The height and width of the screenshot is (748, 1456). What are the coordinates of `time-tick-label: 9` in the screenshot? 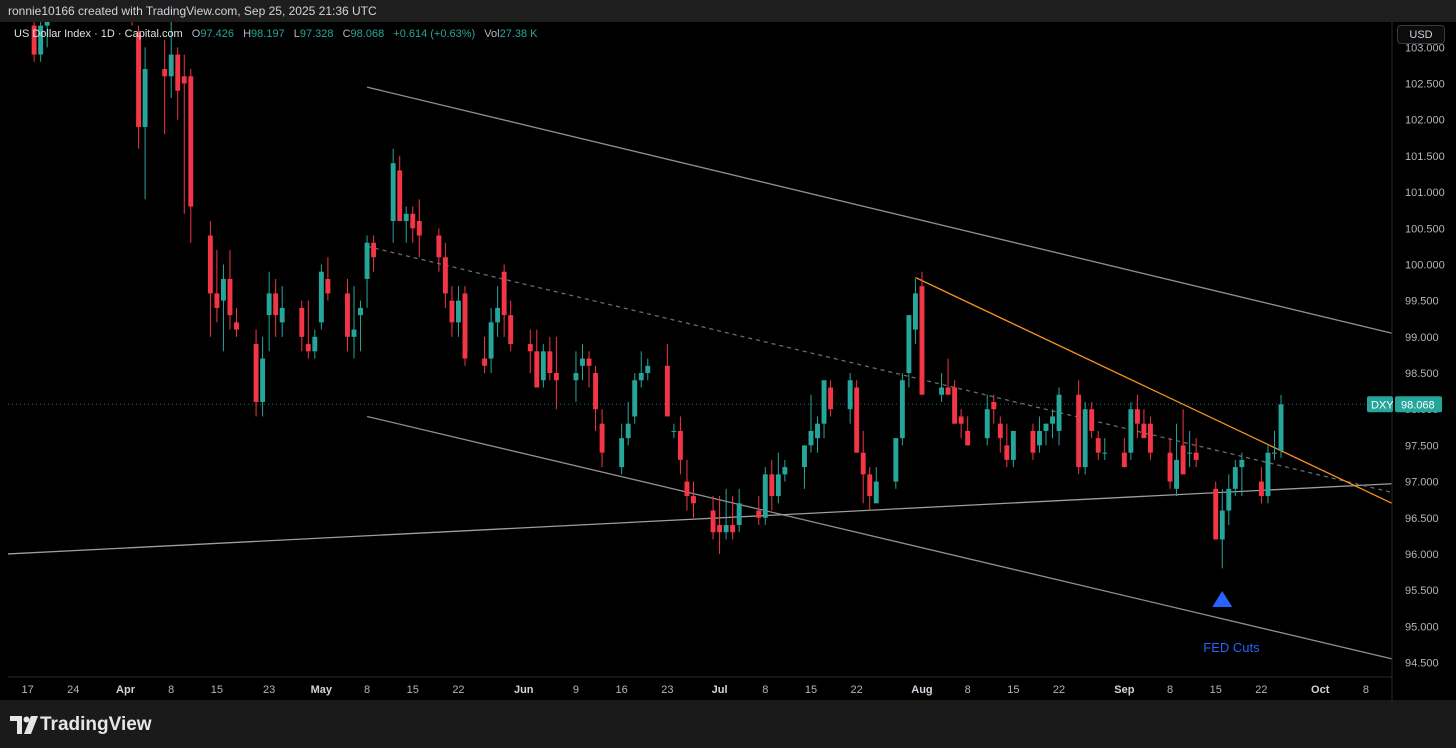 It's located at (576, 690).